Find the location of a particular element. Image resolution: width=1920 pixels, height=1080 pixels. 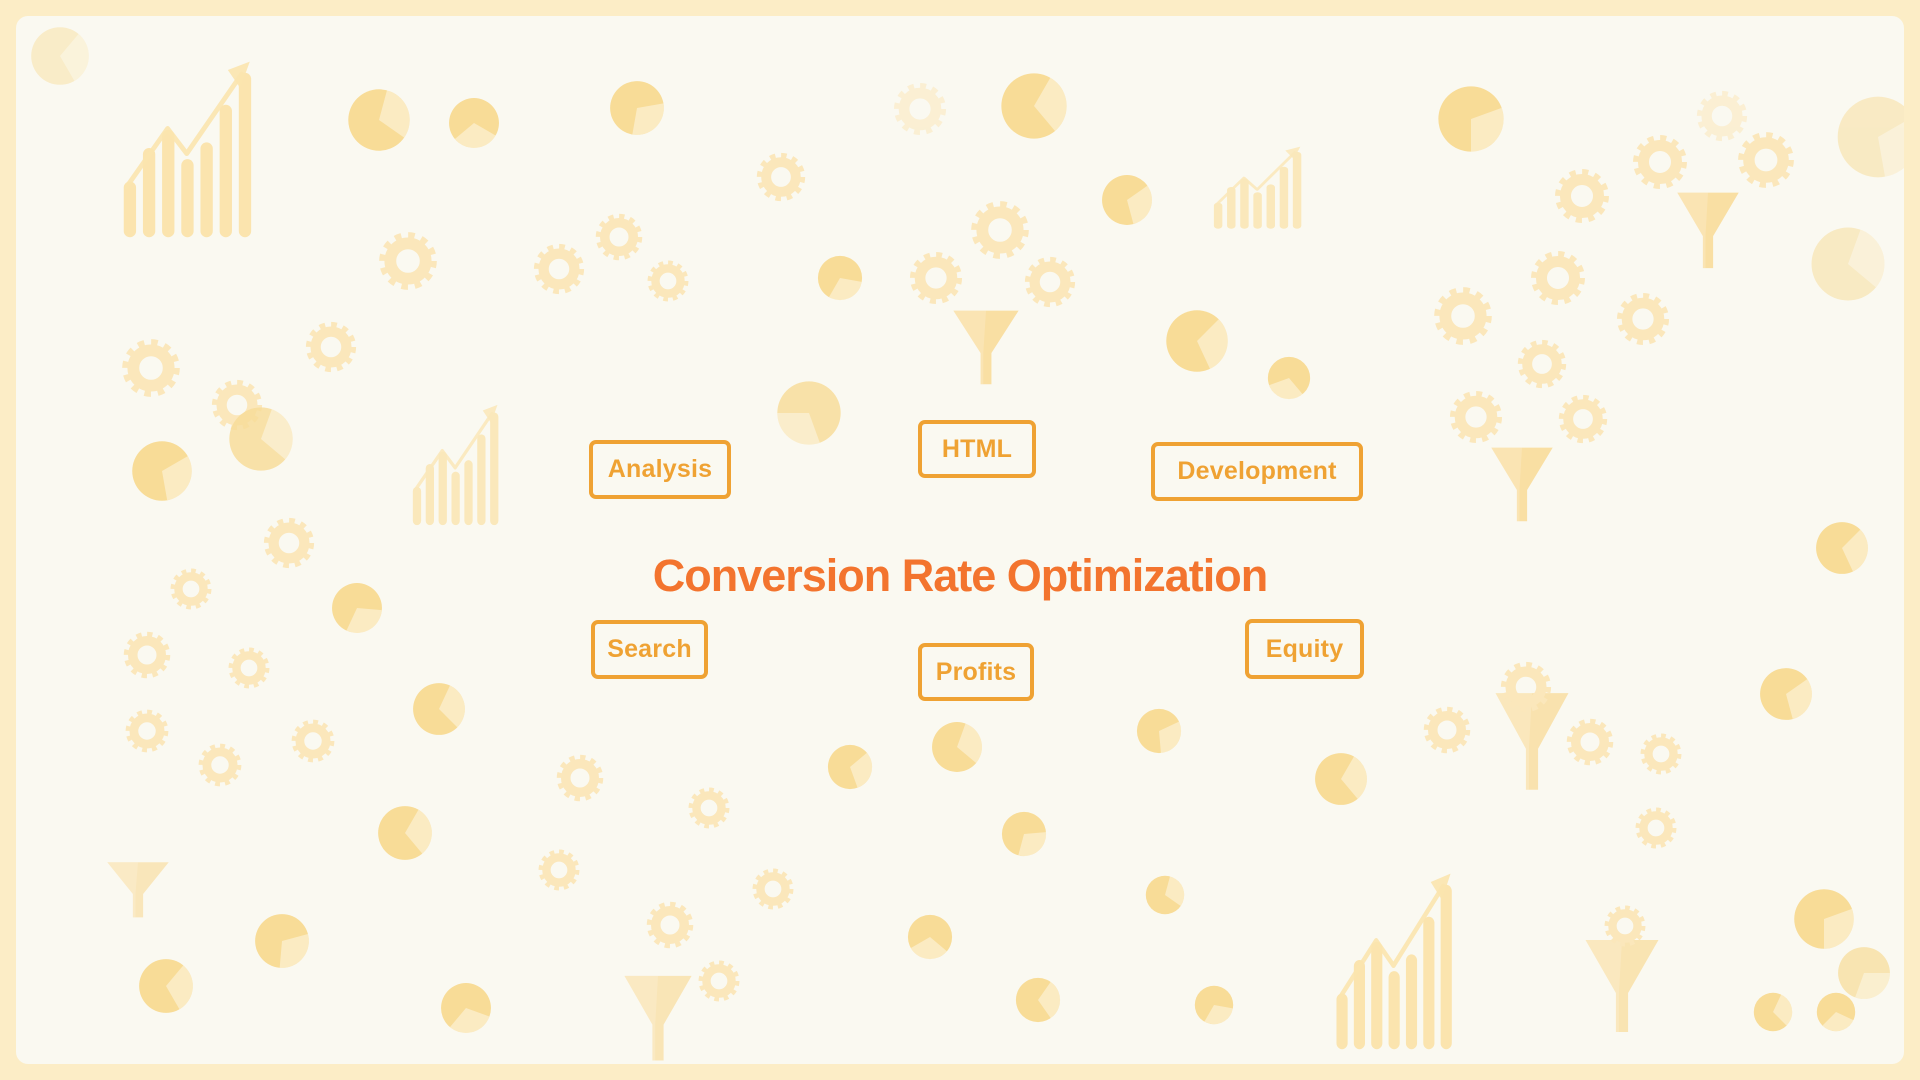

keyword-box-html: HTML is located at coordinates (977, 449).